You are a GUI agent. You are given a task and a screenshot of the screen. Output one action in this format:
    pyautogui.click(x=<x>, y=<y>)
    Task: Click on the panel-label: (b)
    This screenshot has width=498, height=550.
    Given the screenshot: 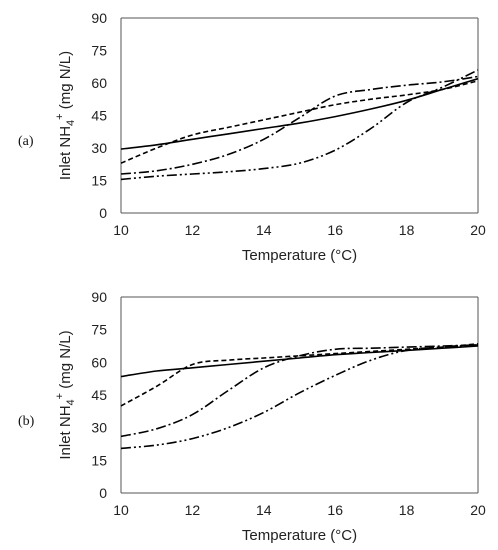 What is the action you would take?
    pyautogui.click(x=26, y=421)
    